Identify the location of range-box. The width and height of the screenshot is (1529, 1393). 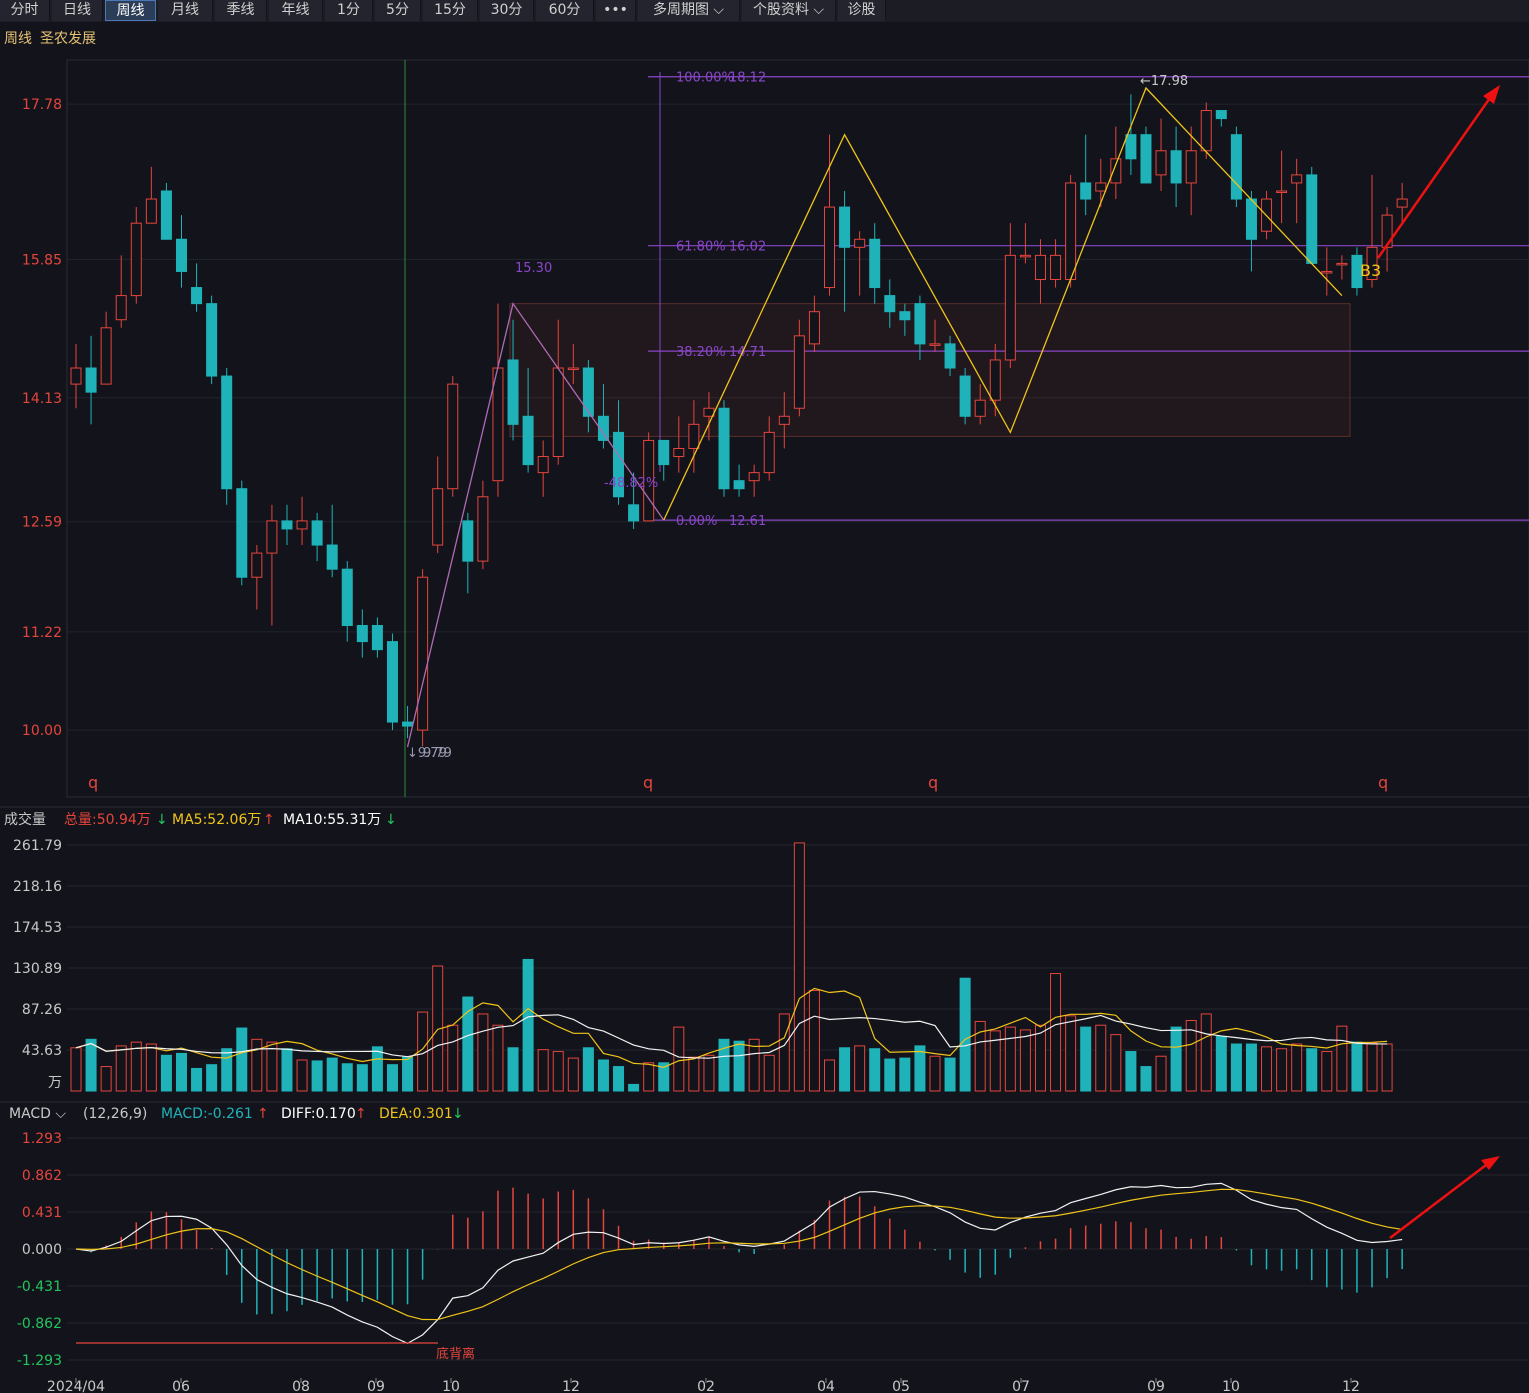
(930, 370).